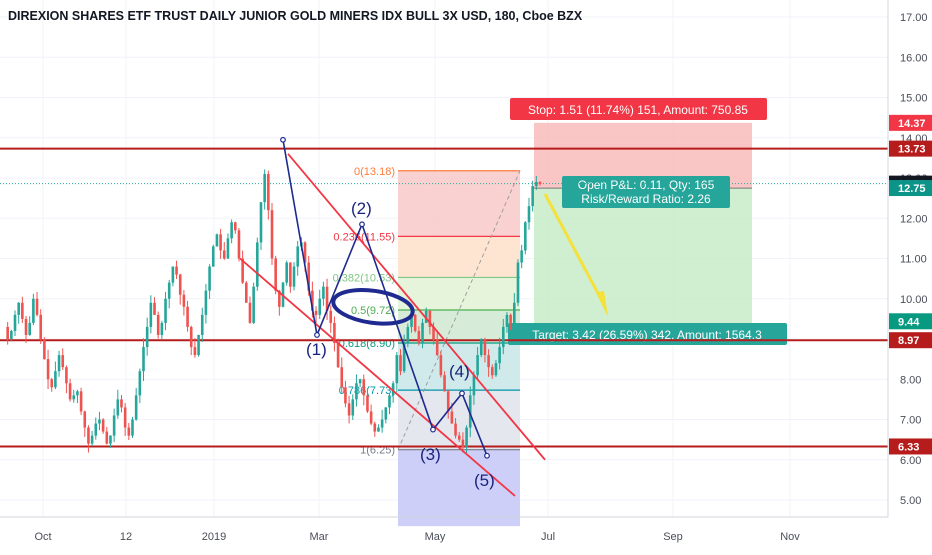 The image size is (932, 555). Describe the element at coordinates (913, 260) in the screenshot. I see `price-tick-label: 11.00` at that location.